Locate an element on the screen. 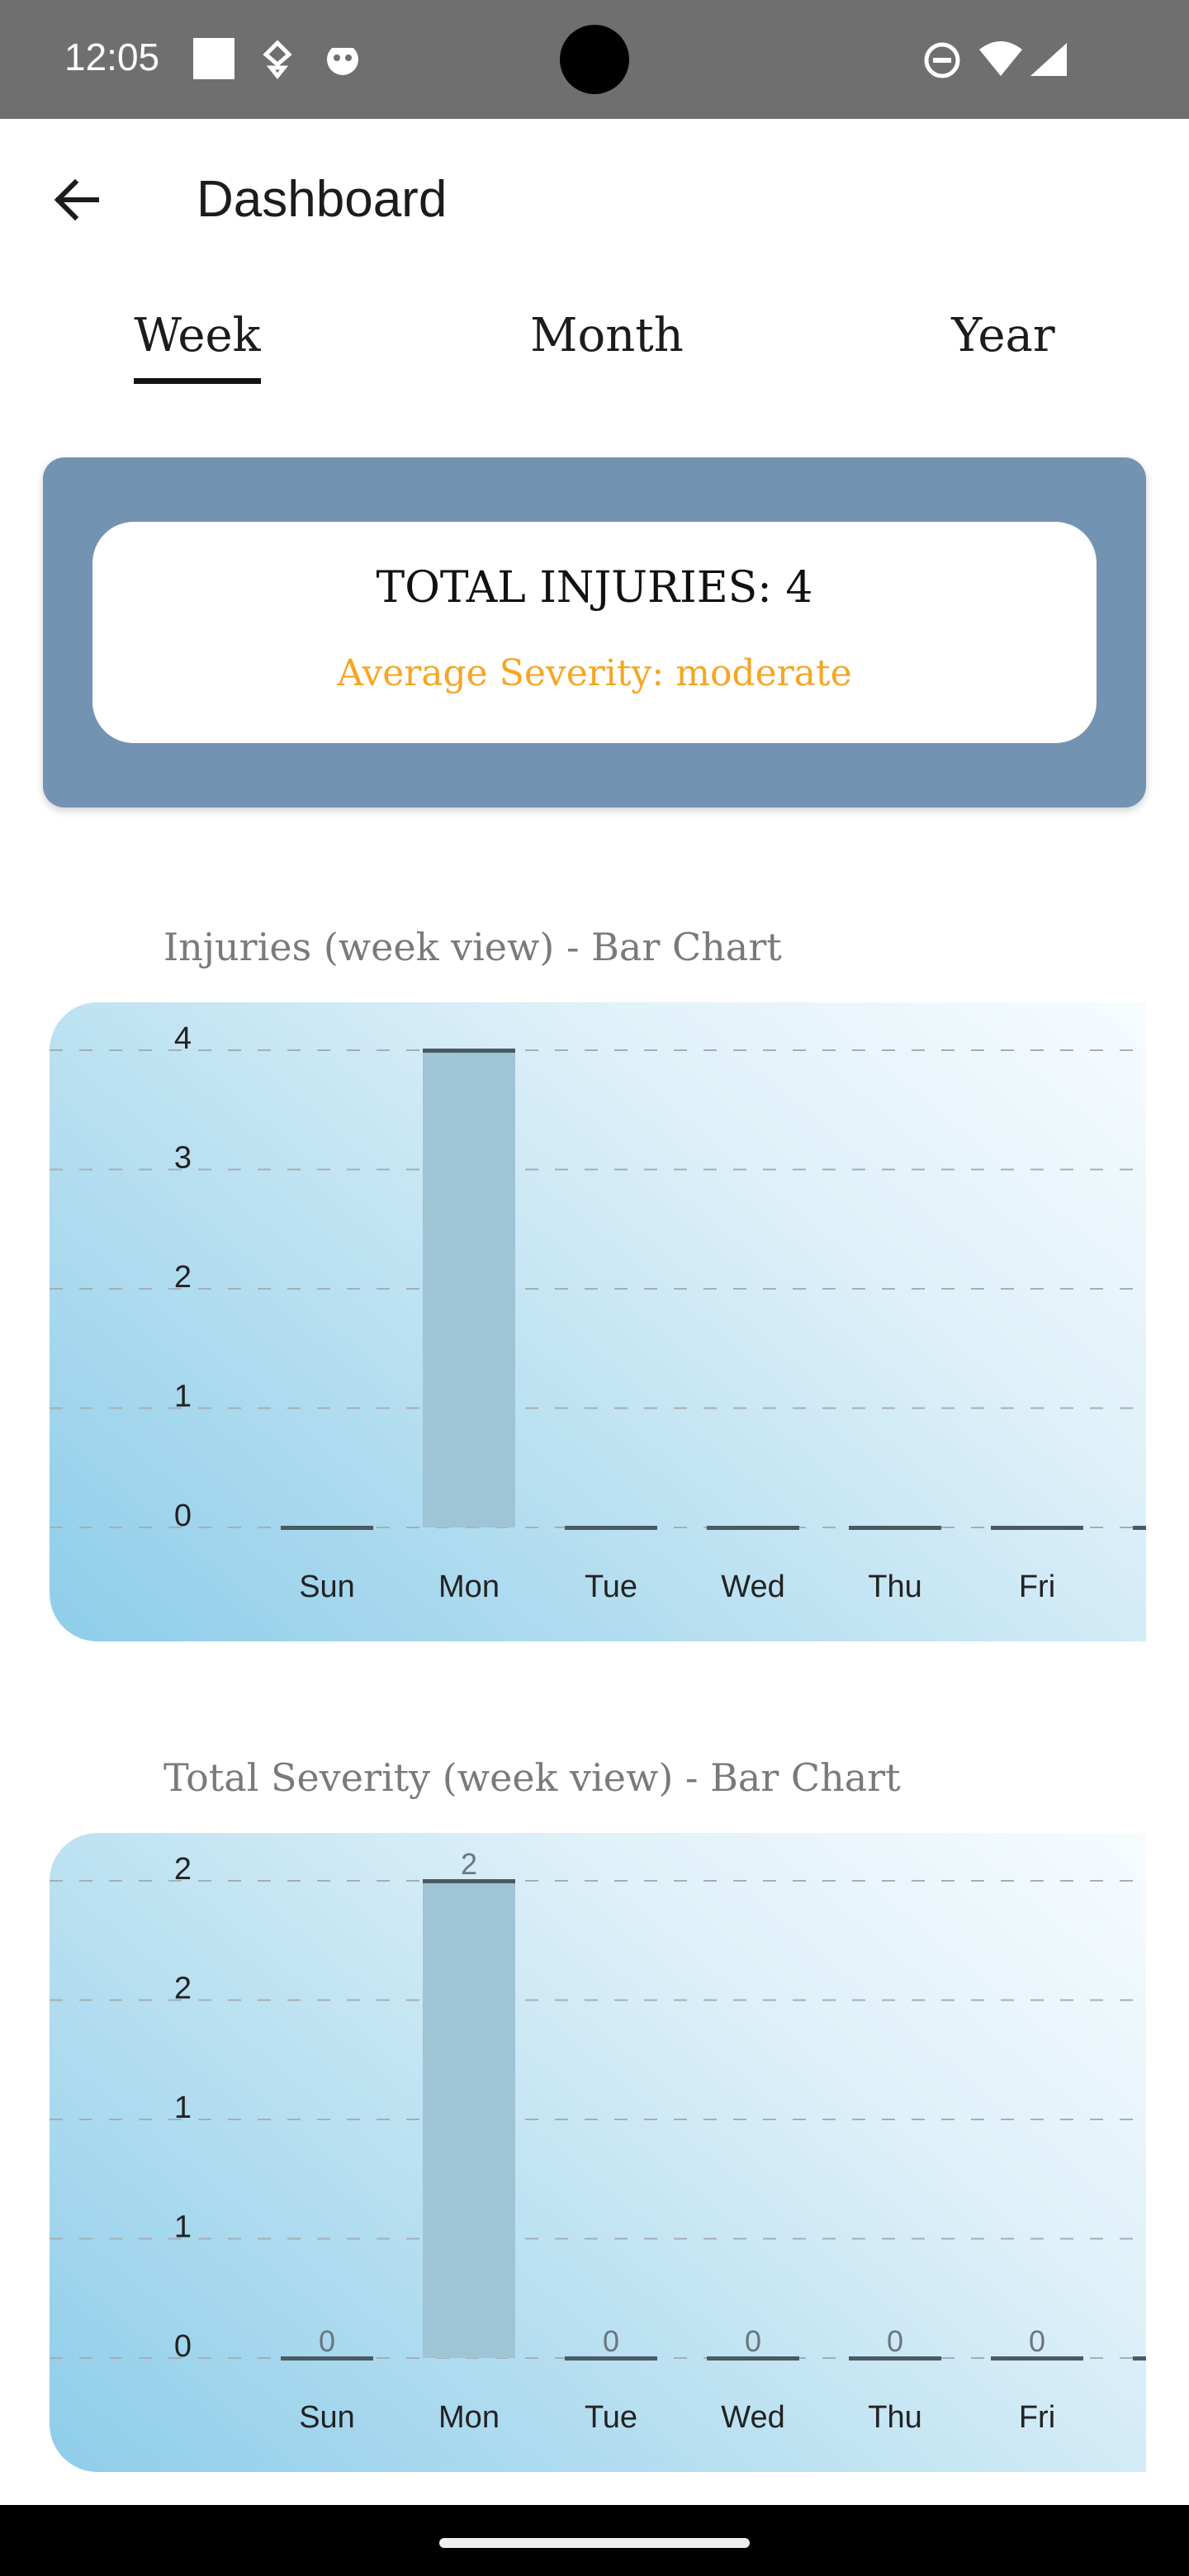  average-severity-label: Average Severity: moderate is located at coordinates (594, 673).